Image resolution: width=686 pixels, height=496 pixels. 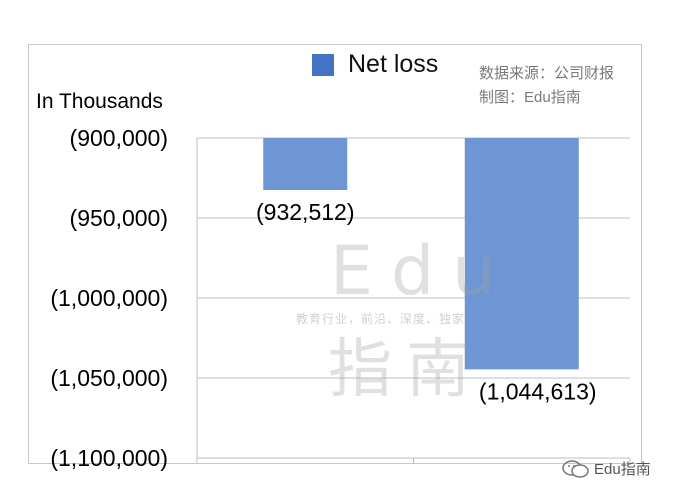 What do you see at coordinates (393, 64) in the screenshot?
I see `legend-label-net-loss: Net loss` at bounding box center [393, 64].